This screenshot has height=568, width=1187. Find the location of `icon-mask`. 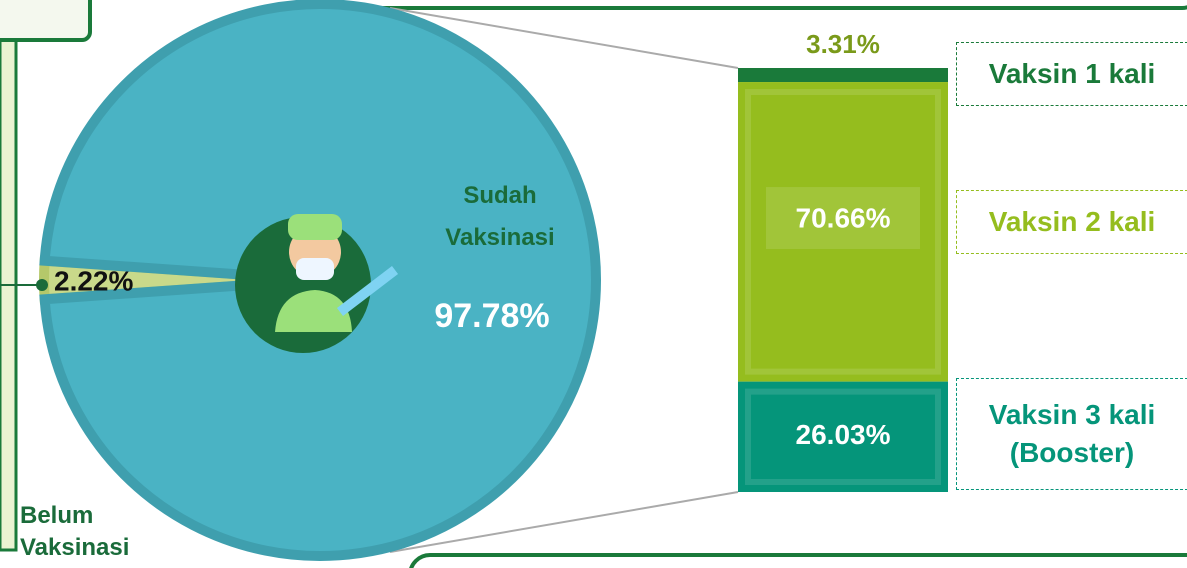

icon-mask is located at coordinates (315, 269).